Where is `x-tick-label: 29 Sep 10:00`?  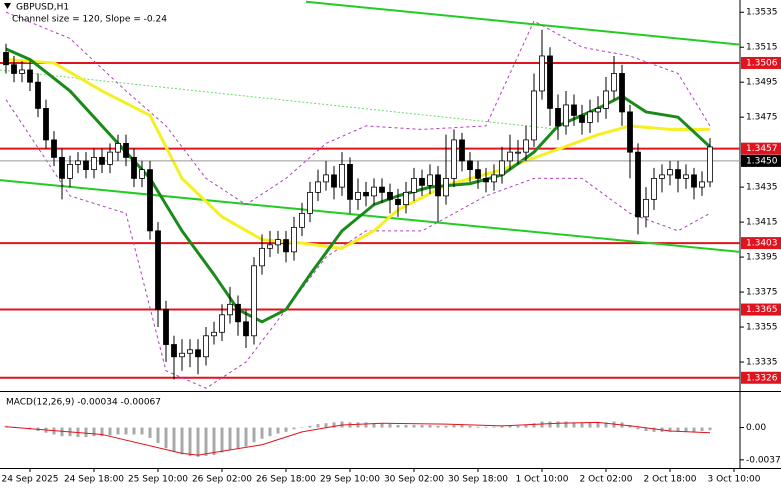
x-tick-label: 29 Sep 10:00 is located at coordinates (350, 480).